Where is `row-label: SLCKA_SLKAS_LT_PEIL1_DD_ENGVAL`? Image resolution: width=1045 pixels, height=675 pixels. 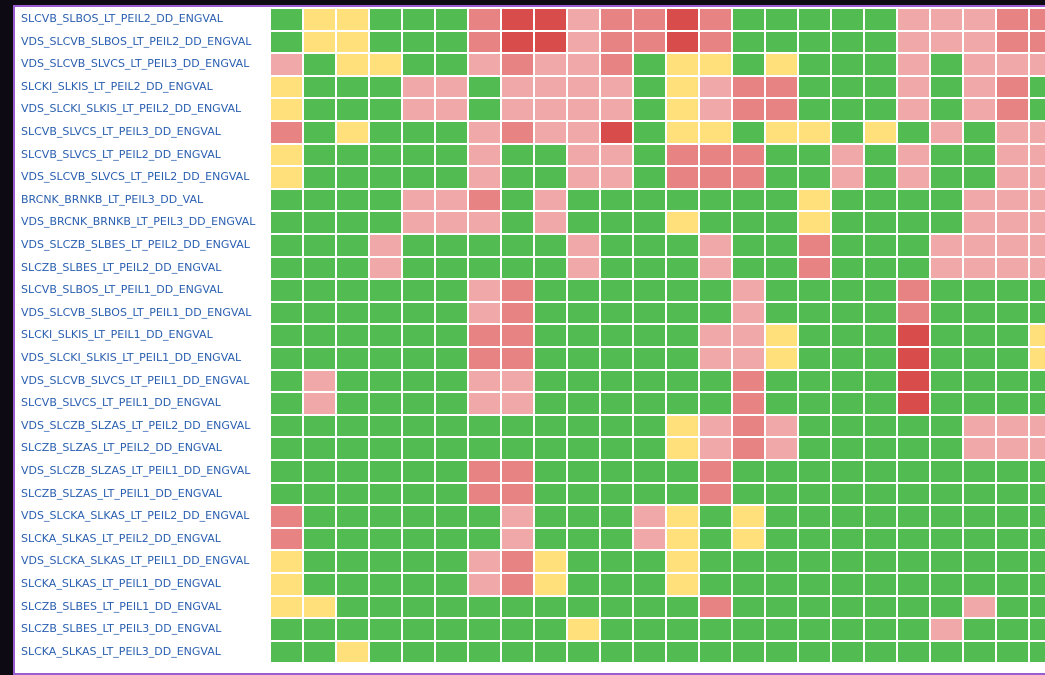
row-label: SLCKA_SLKAS_LT_PEIL1_DD_ENGVAL is located at coordinates (121, 583).